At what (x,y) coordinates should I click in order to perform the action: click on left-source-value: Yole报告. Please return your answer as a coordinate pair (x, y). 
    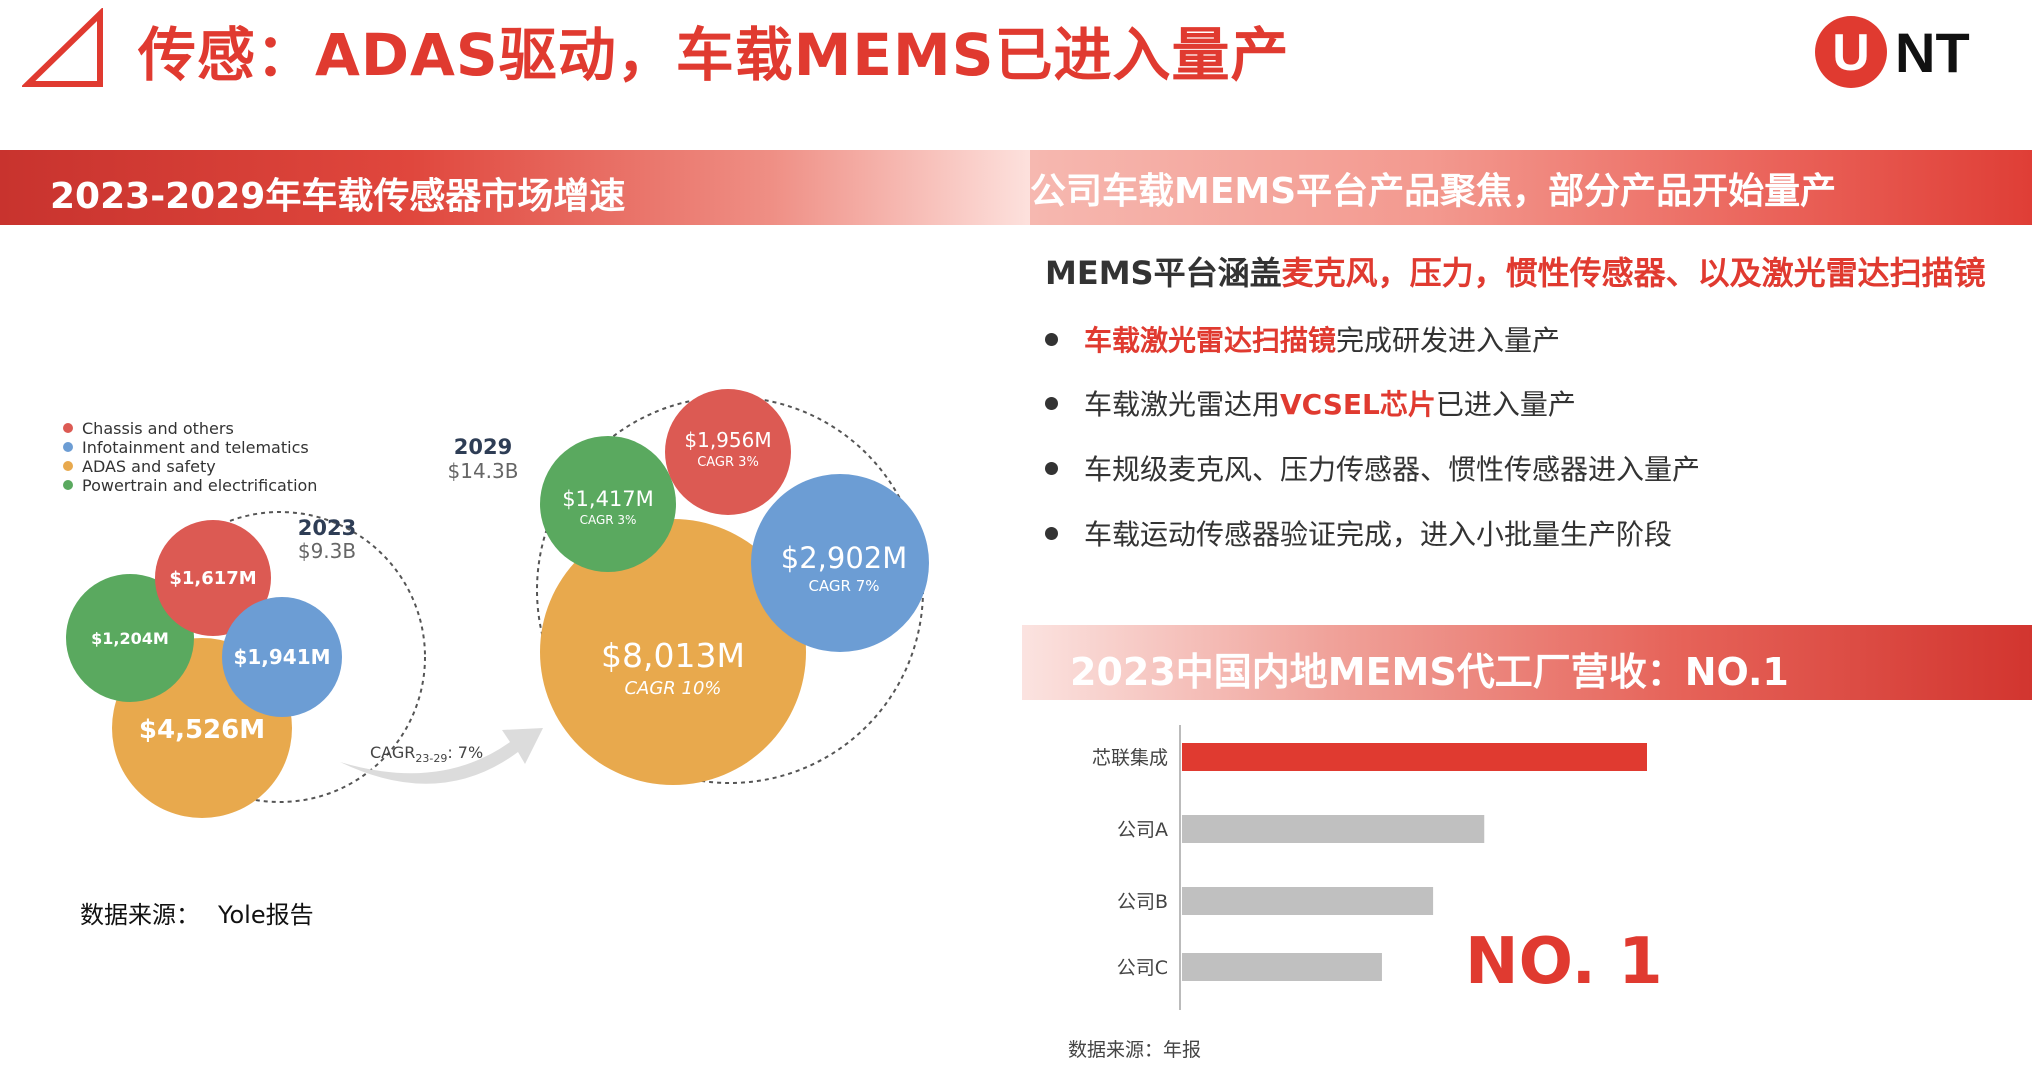
    Looking at the image, I should click on (266, 915).